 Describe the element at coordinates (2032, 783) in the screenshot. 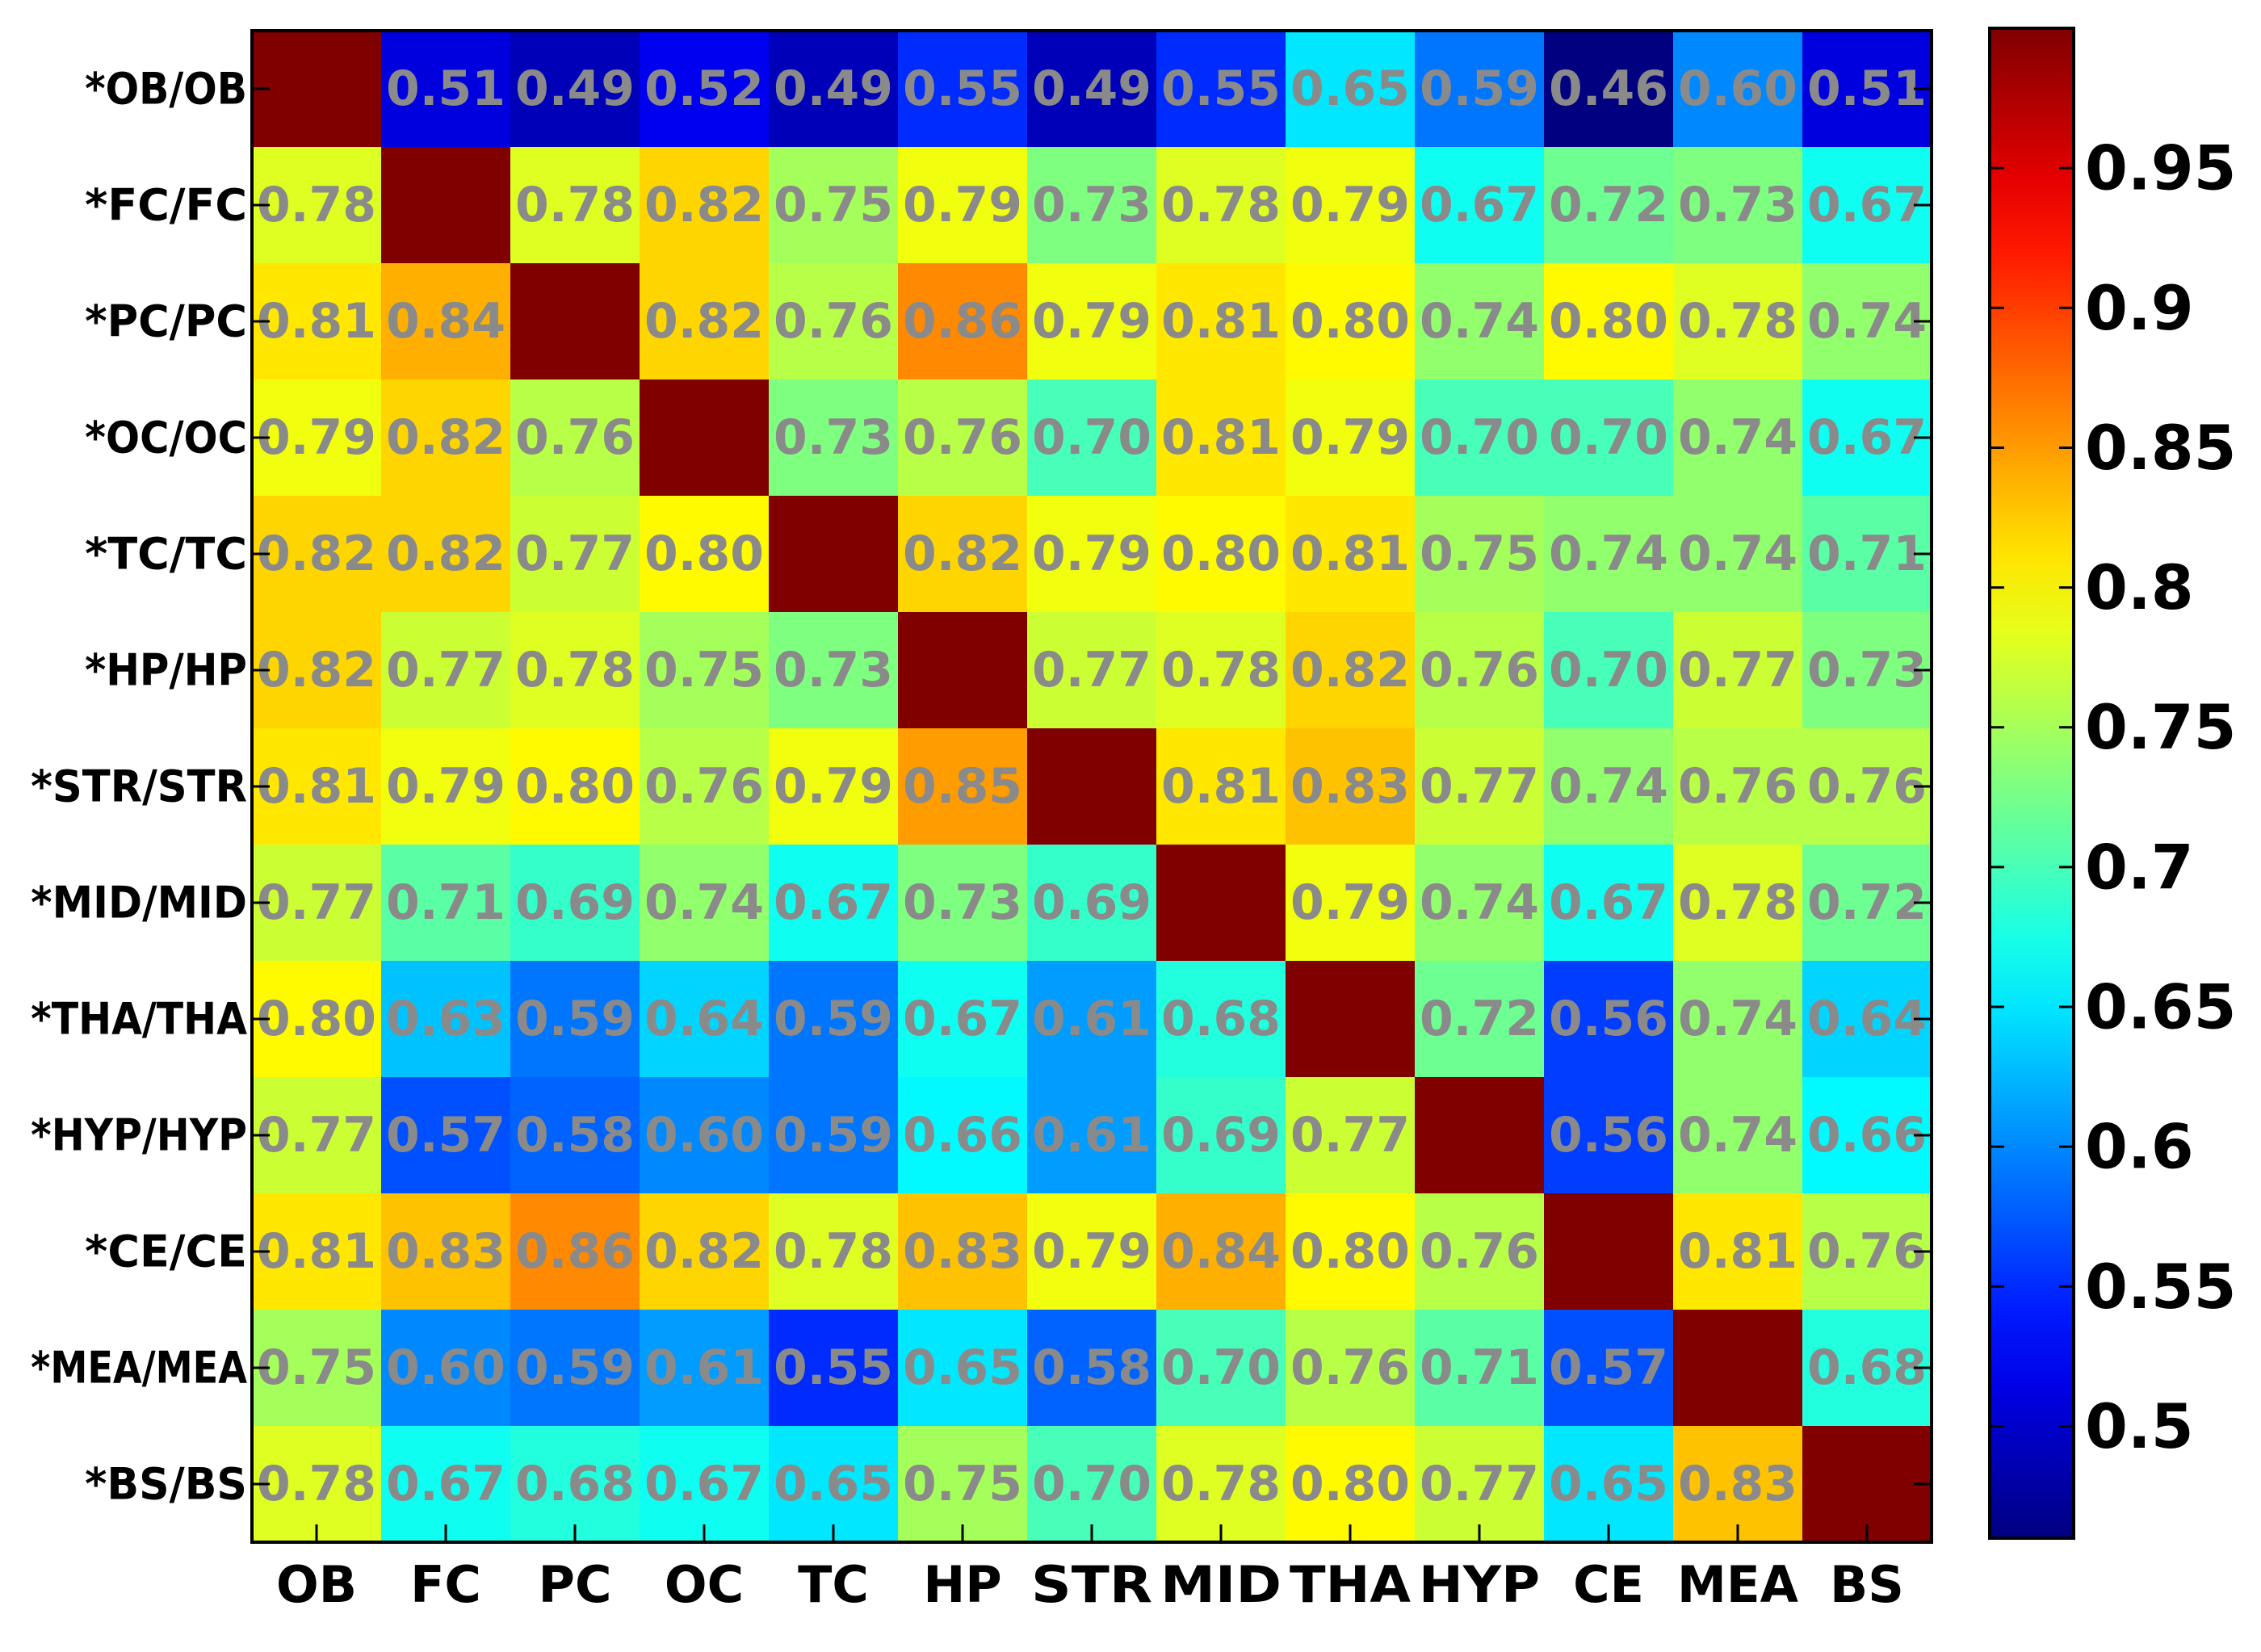

I see `colorbar` at that location.